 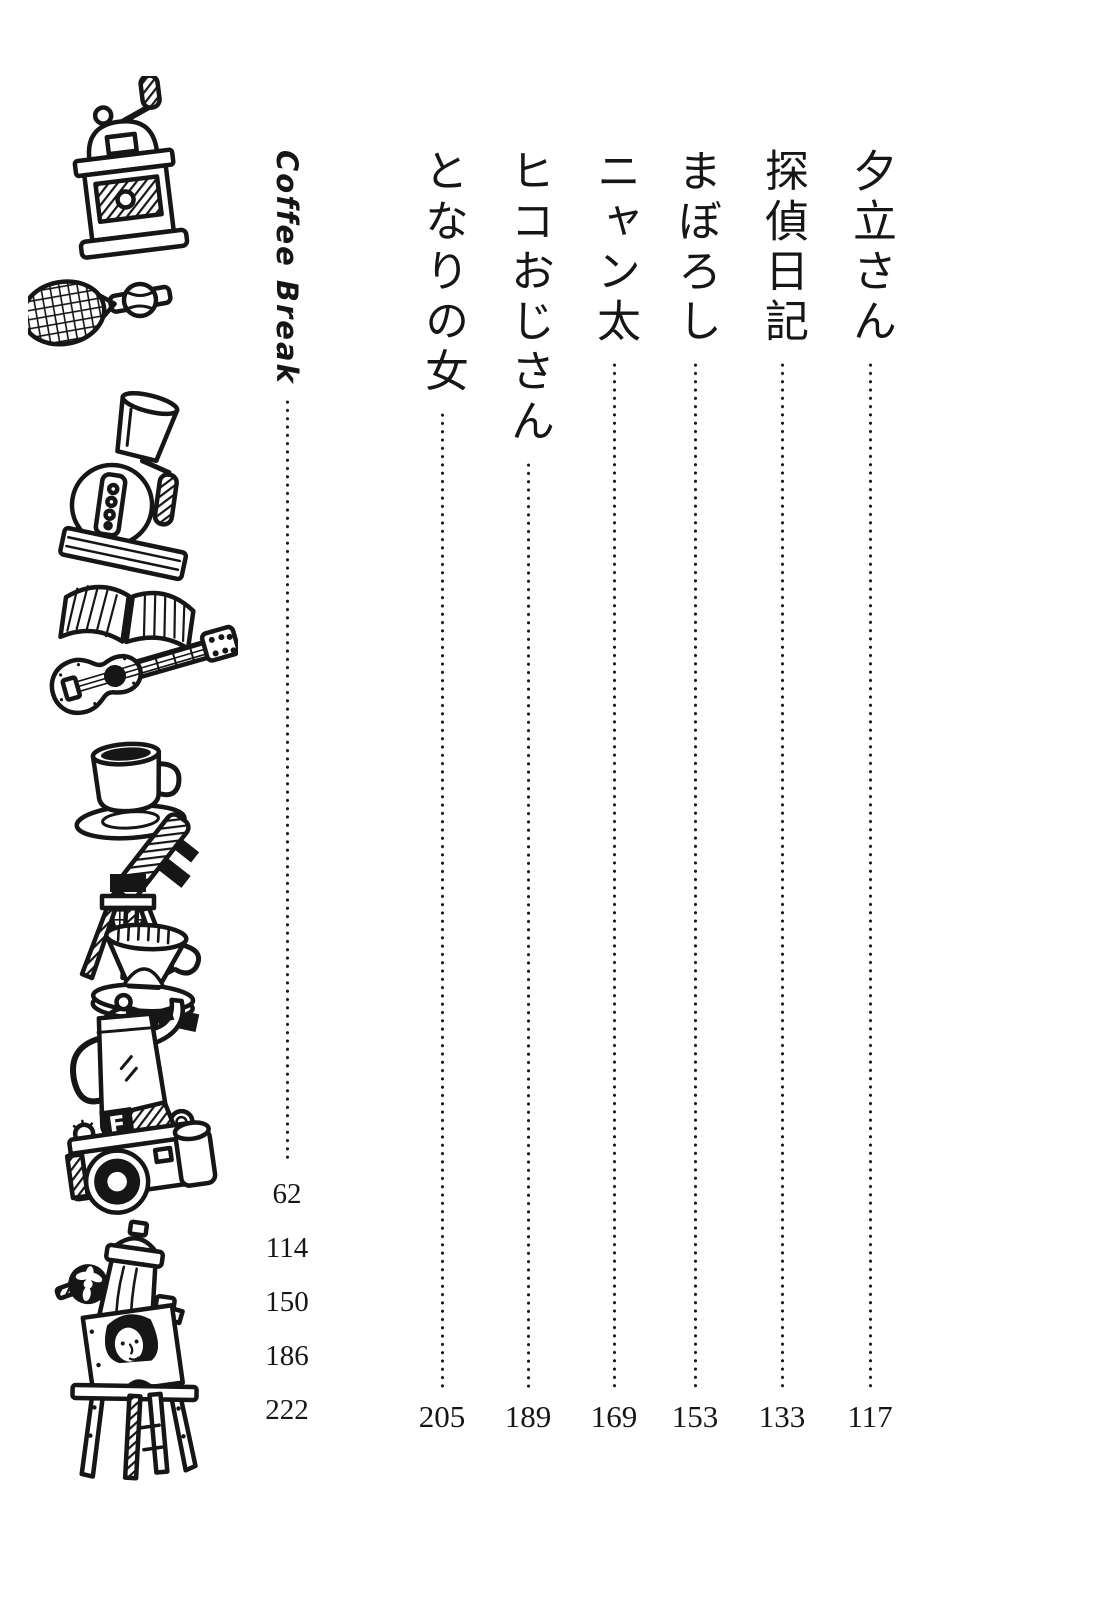 What do you see at coordinates (870, 248) in the screenshot?
I see `toc-entry-title: 夕立さん` at bounding box center [870, 248].